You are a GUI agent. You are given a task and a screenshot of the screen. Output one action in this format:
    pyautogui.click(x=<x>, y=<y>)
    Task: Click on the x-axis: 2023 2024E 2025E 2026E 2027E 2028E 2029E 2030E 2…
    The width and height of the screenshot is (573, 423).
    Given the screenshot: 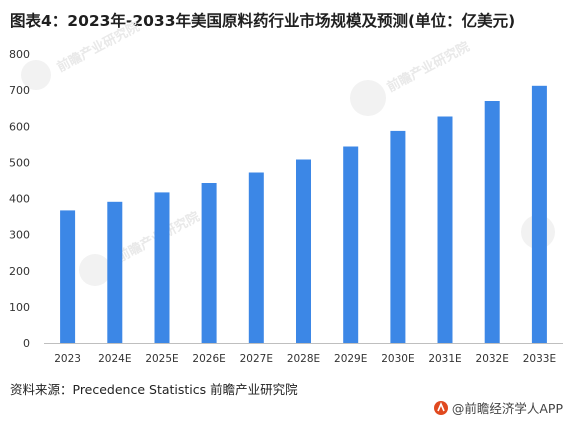 What is the action you would take?
    pyautogui.click(x=305, y=359)
    